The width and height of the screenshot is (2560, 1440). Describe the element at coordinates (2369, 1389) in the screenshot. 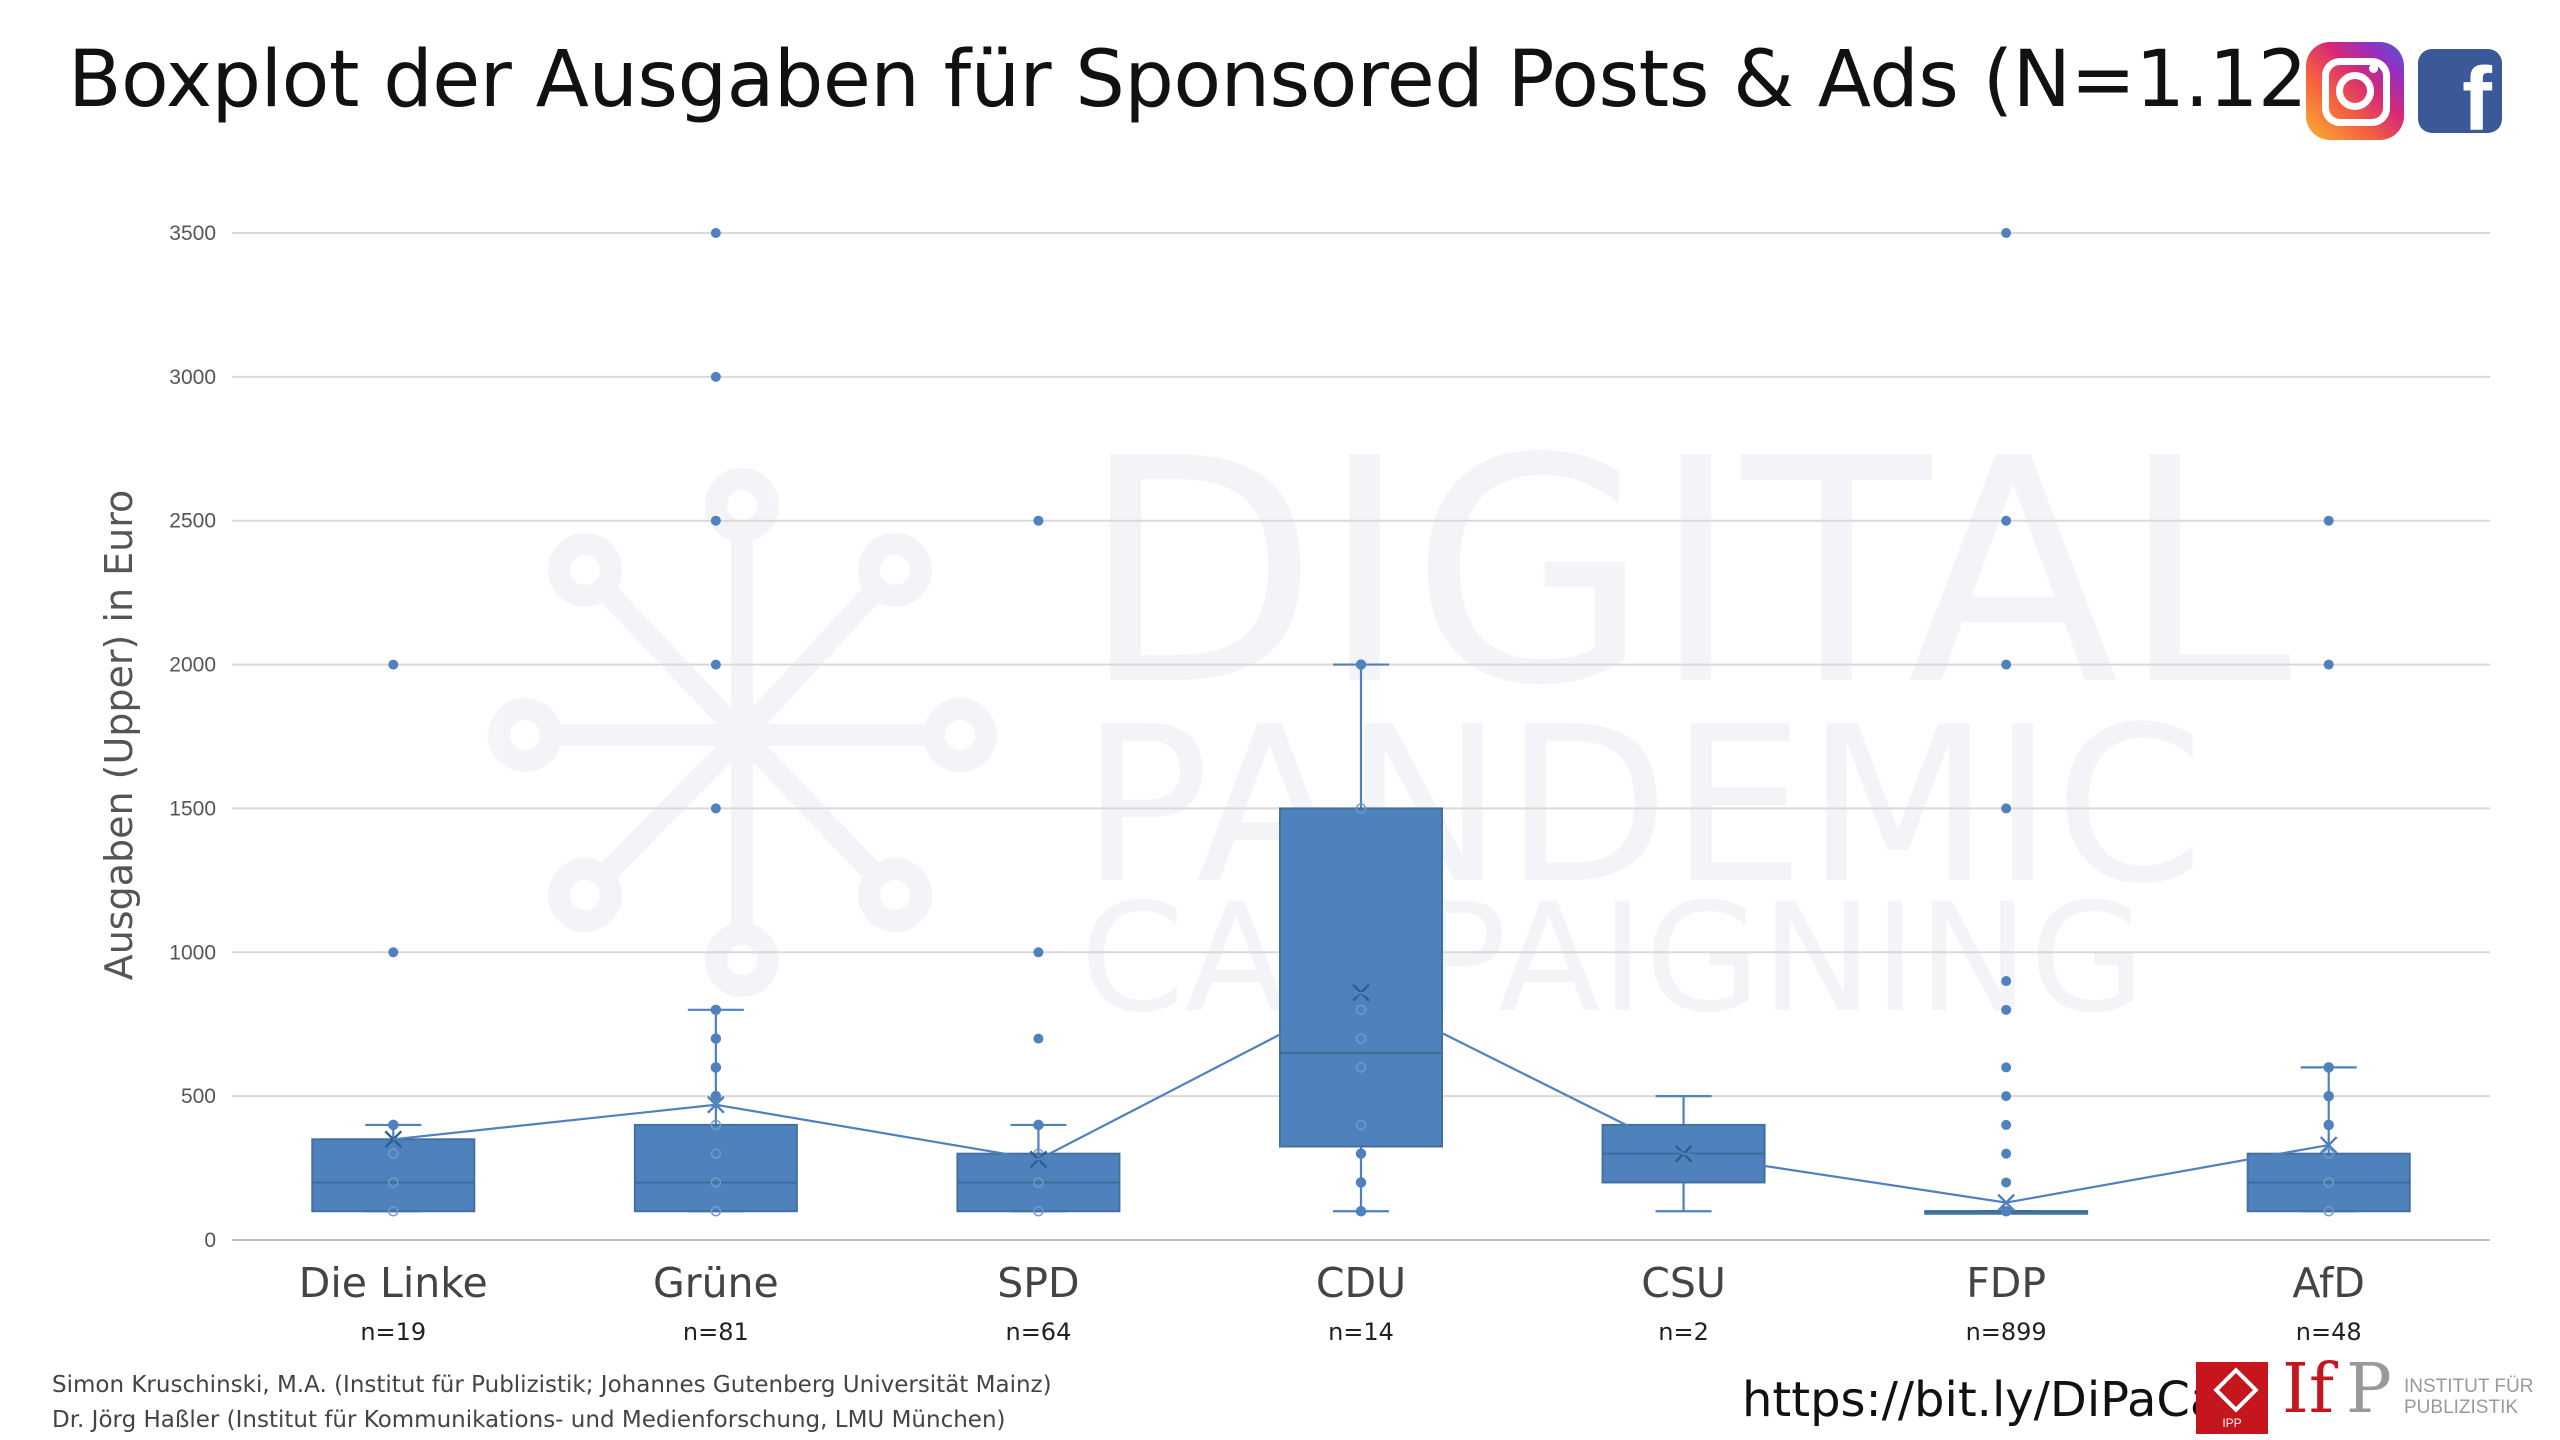

I see `ifp-logo-p: P` at that location.